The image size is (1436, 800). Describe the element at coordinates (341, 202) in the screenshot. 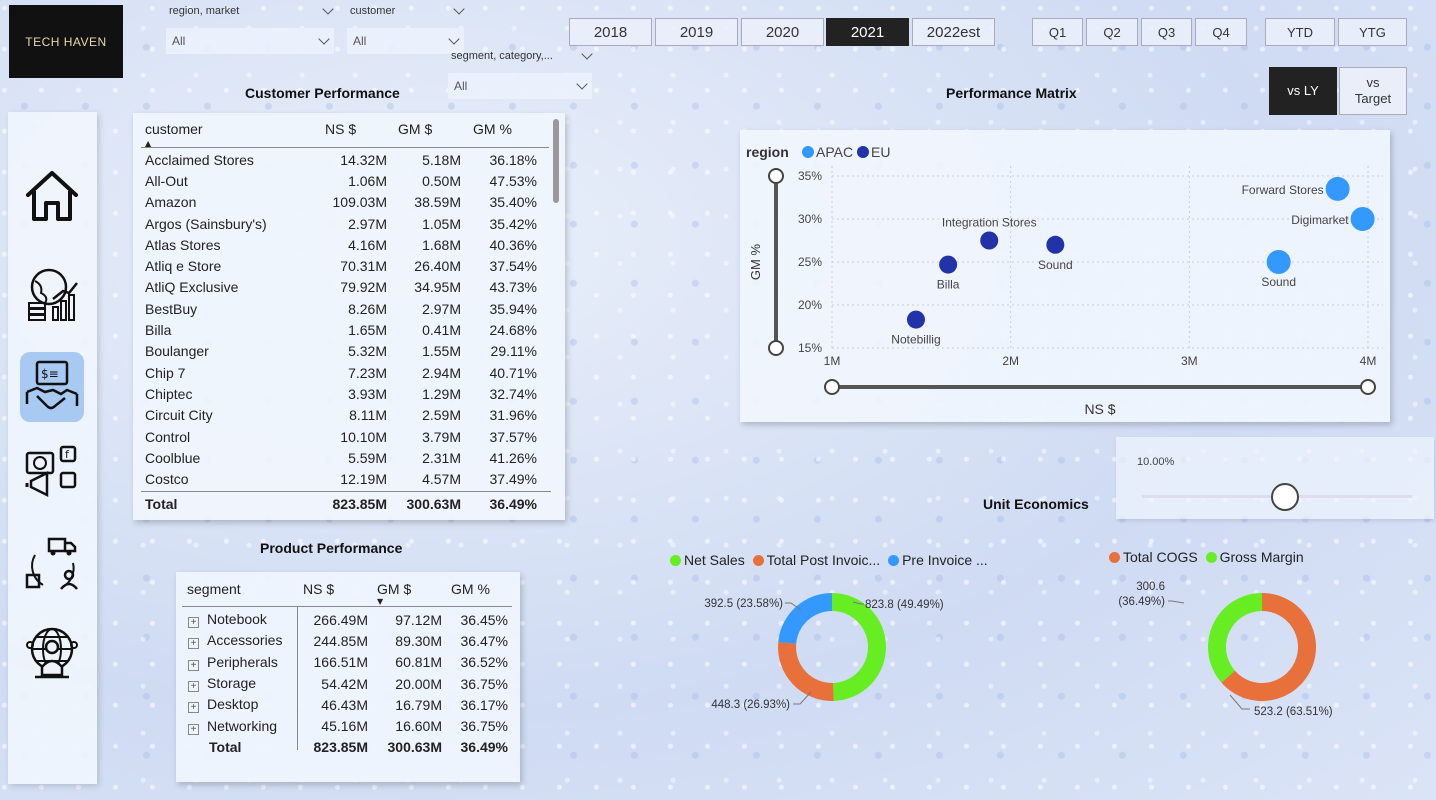

I see `table-row: Amazon 109.03M 38.59M 35.40%` at that location.